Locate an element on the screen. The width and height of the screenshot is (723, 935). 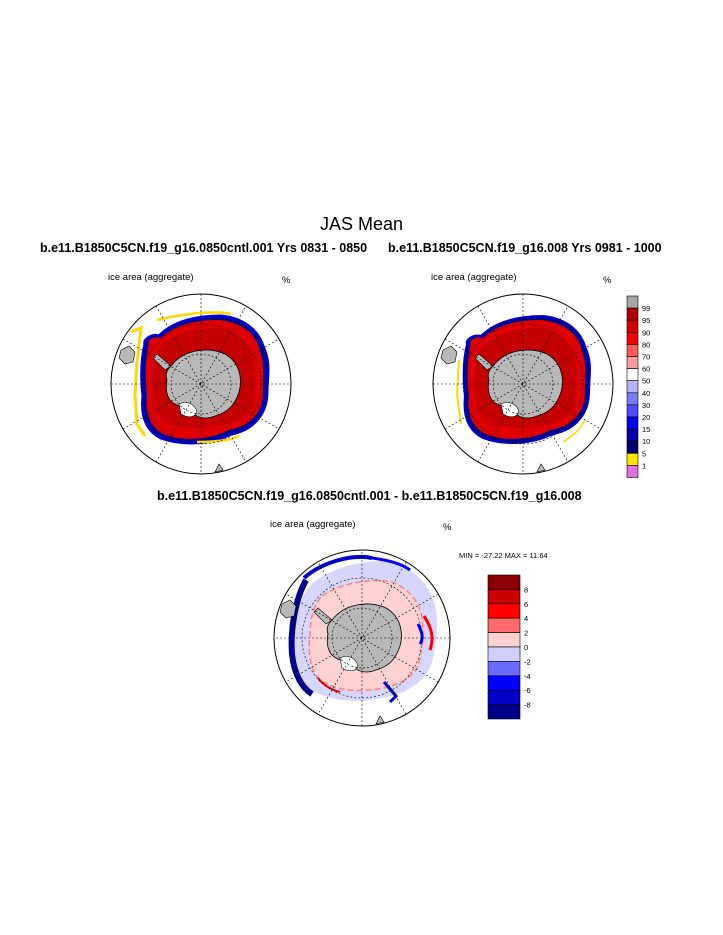
colorbar-concentration-label: 30 is located at coordinates (646, 405).